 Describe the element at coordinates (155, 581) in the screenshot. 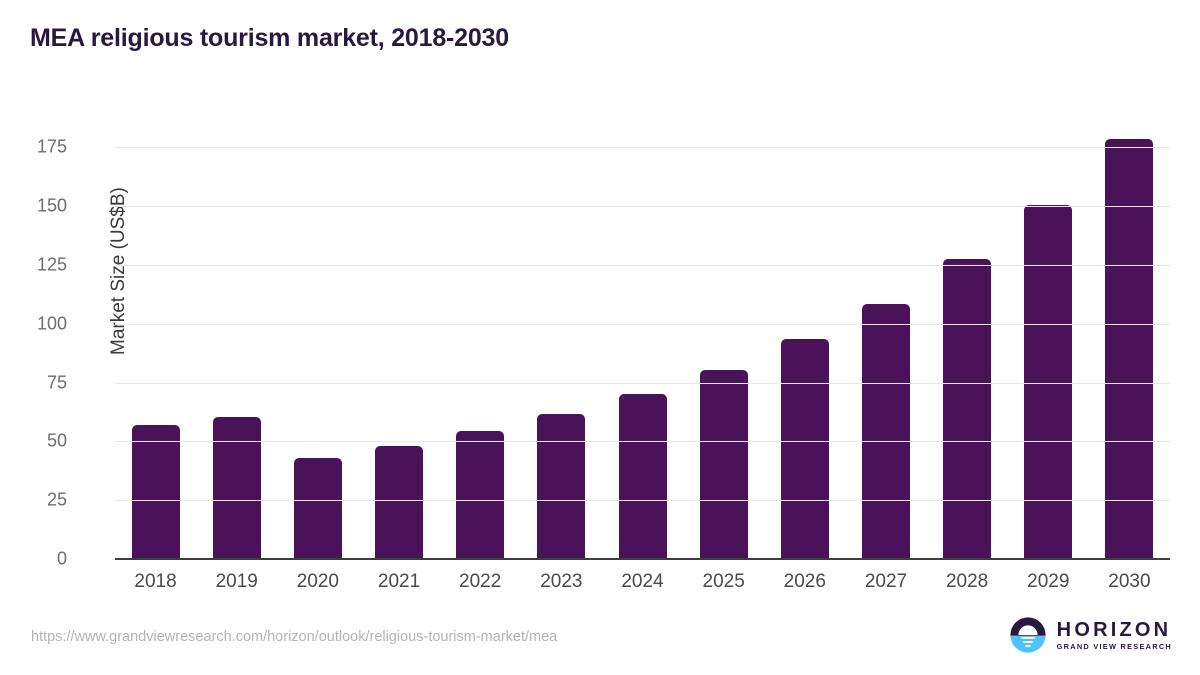

I see `x-tick-label: 2018` at that location.